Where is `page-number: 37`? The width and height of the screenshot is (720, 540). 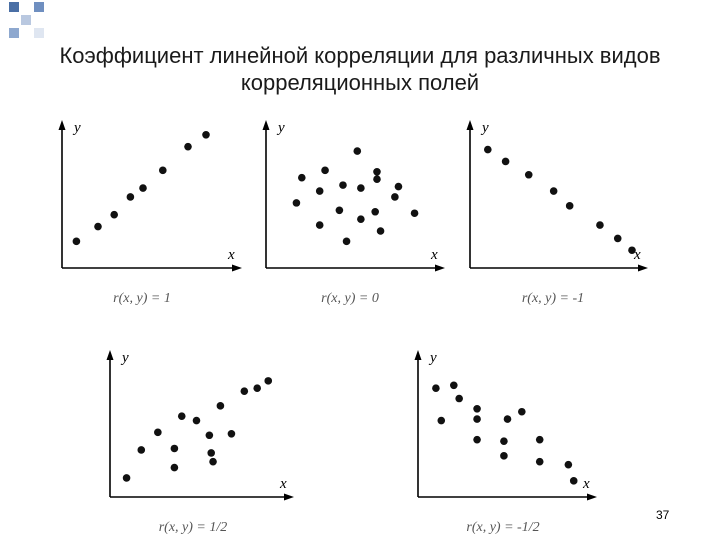 page-number: 37 is located at coordinates (663, 515).